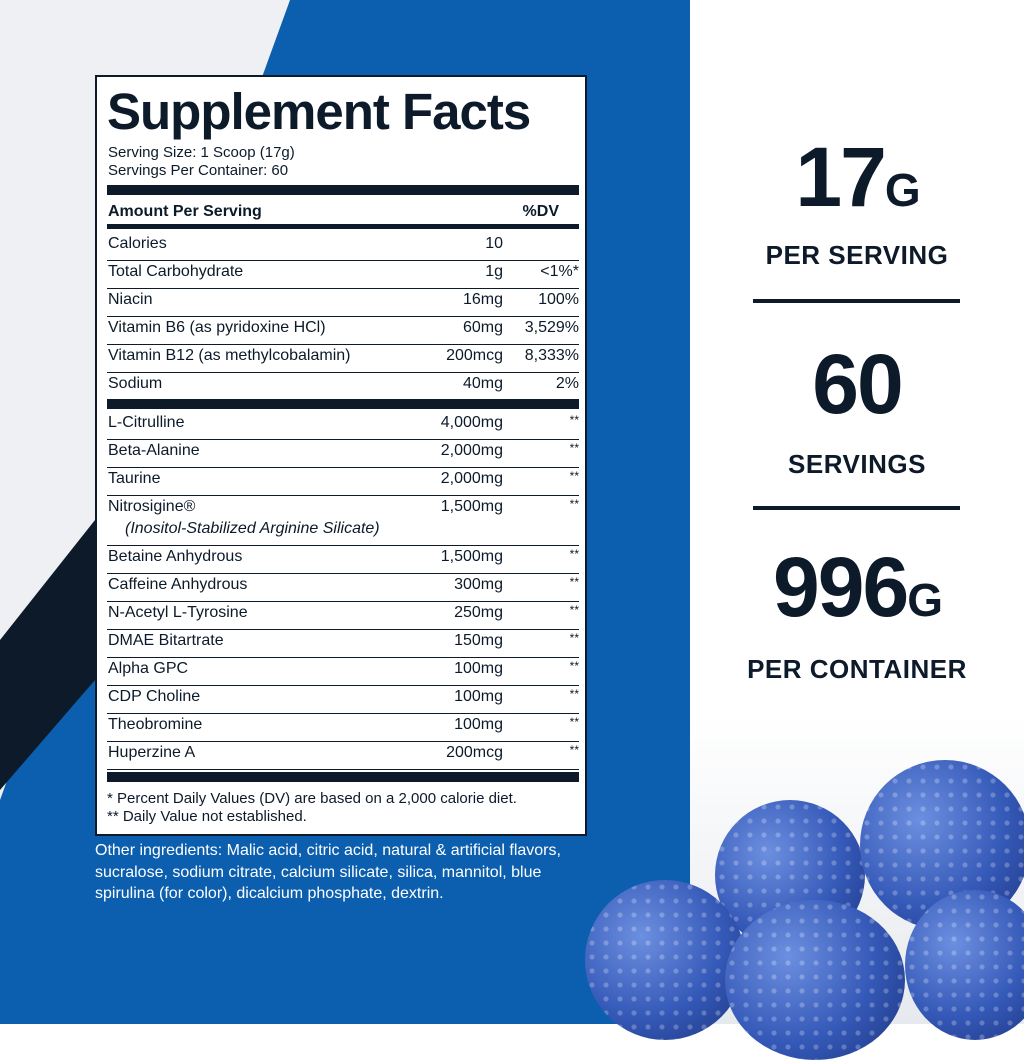 The image size is (1024, 1060). I want to click on table-row: Total Carbohydrate 1g <1%*, so click(343, 274).